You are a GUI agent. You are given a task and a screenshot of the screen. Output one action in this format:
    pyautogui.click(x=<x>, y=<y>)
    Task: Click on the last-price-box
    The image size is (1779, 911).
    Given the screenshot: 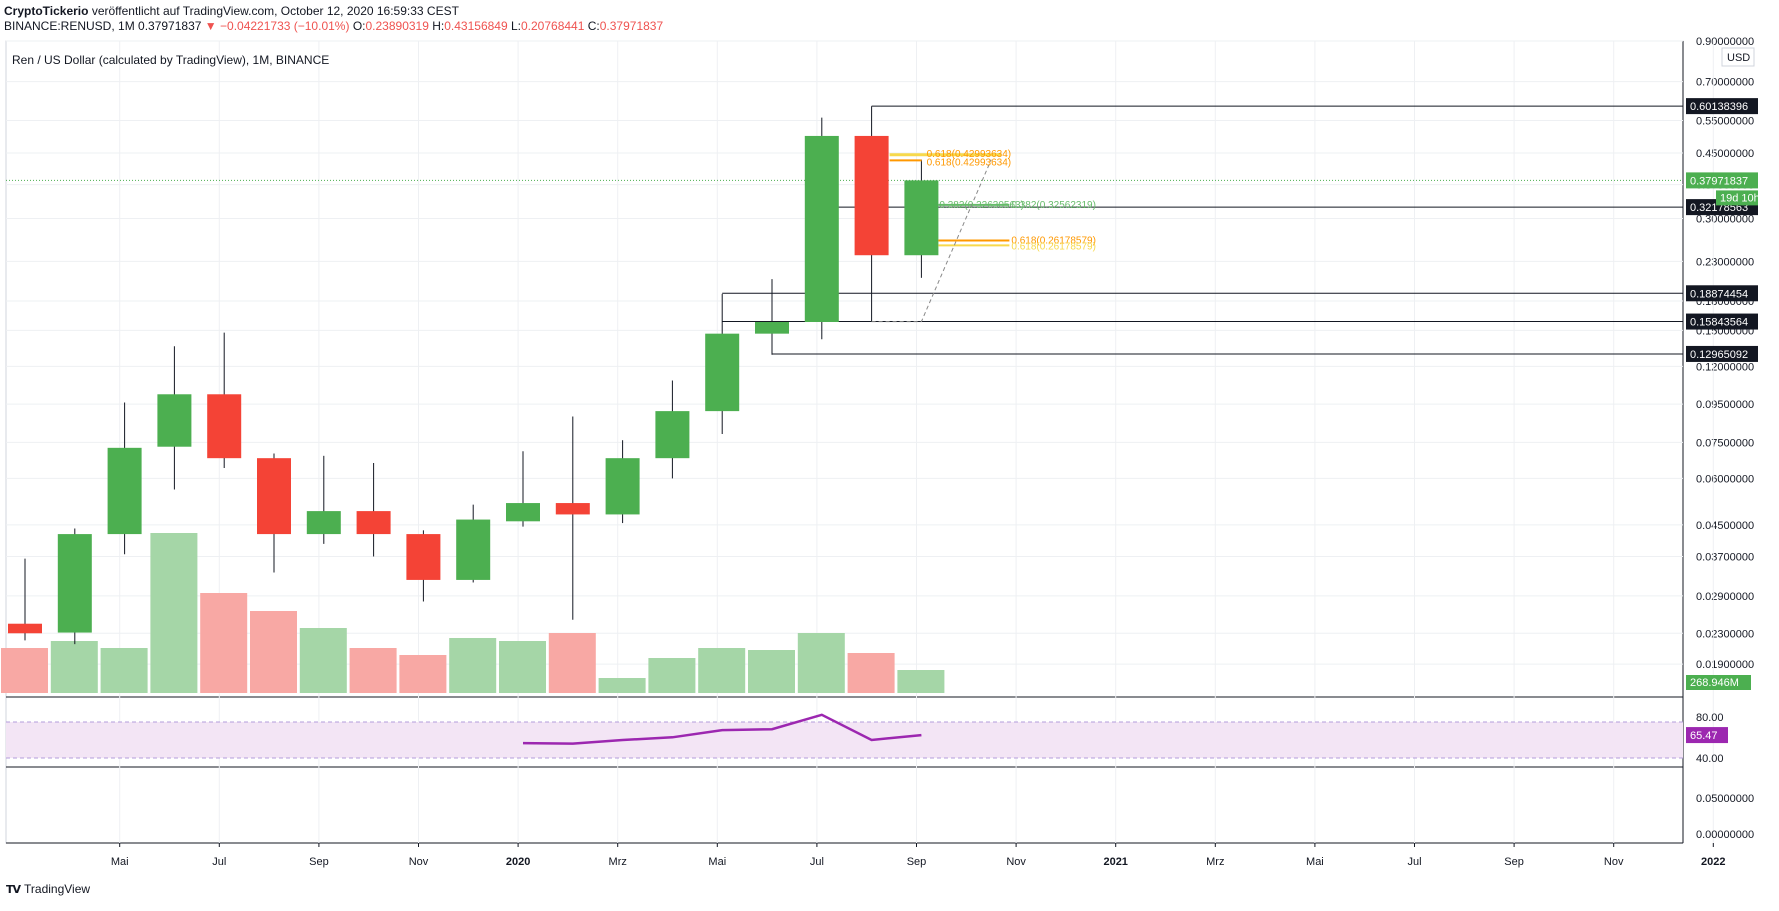 What is the action you would take?
    pyautogui.click(x=1722, y=180)
    